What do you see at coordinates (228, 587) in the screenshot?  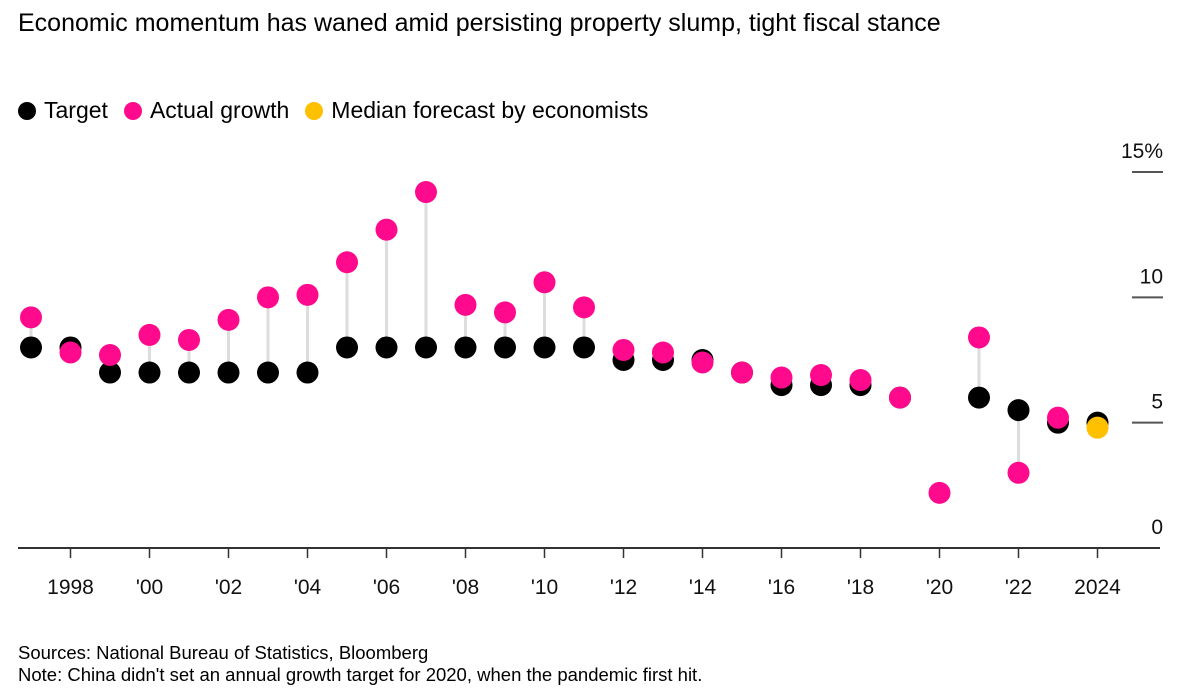 I see `x-tick-label: '02` at bounding box center [228, 587].